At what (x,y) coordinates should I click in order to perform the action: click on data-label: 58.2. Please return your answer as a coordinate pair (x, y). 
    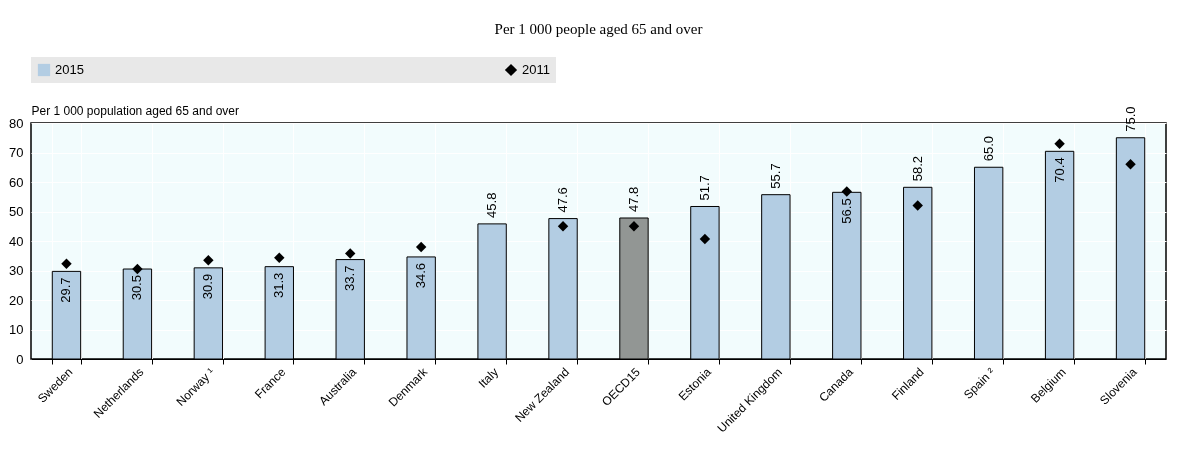
    Looking at the image, I should click on (917, 169).